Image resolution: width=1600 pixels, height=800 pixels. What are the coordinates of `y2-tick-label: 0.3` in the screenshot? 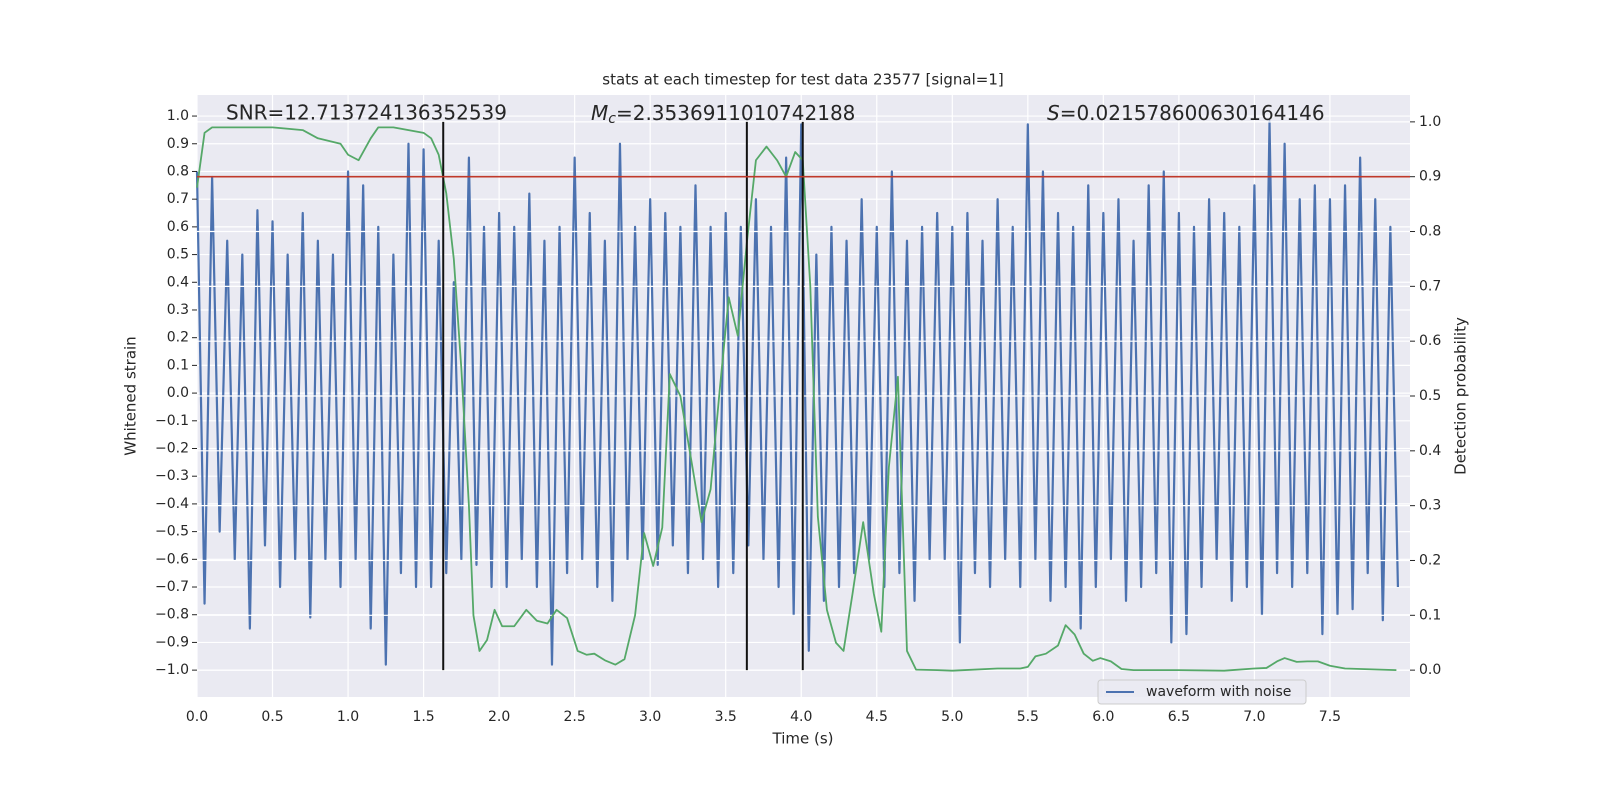 It's located at (1430, 506).